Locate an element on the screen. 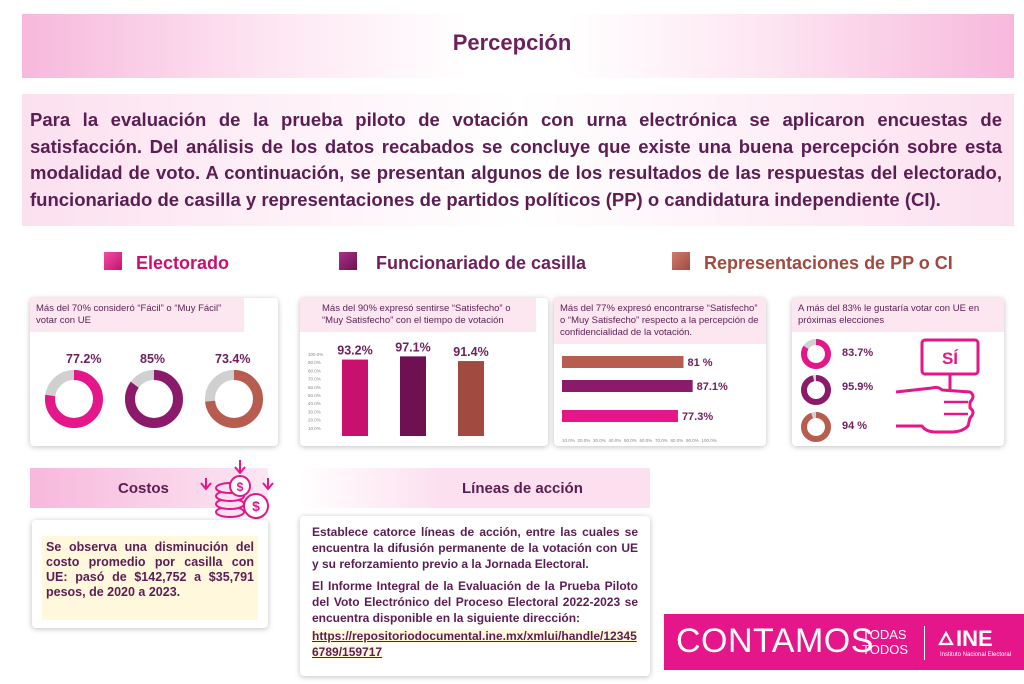 The height and width of the screenshot is (684, 1024). legend-label-electorado: Electorado is located at coordinates (183, 263).